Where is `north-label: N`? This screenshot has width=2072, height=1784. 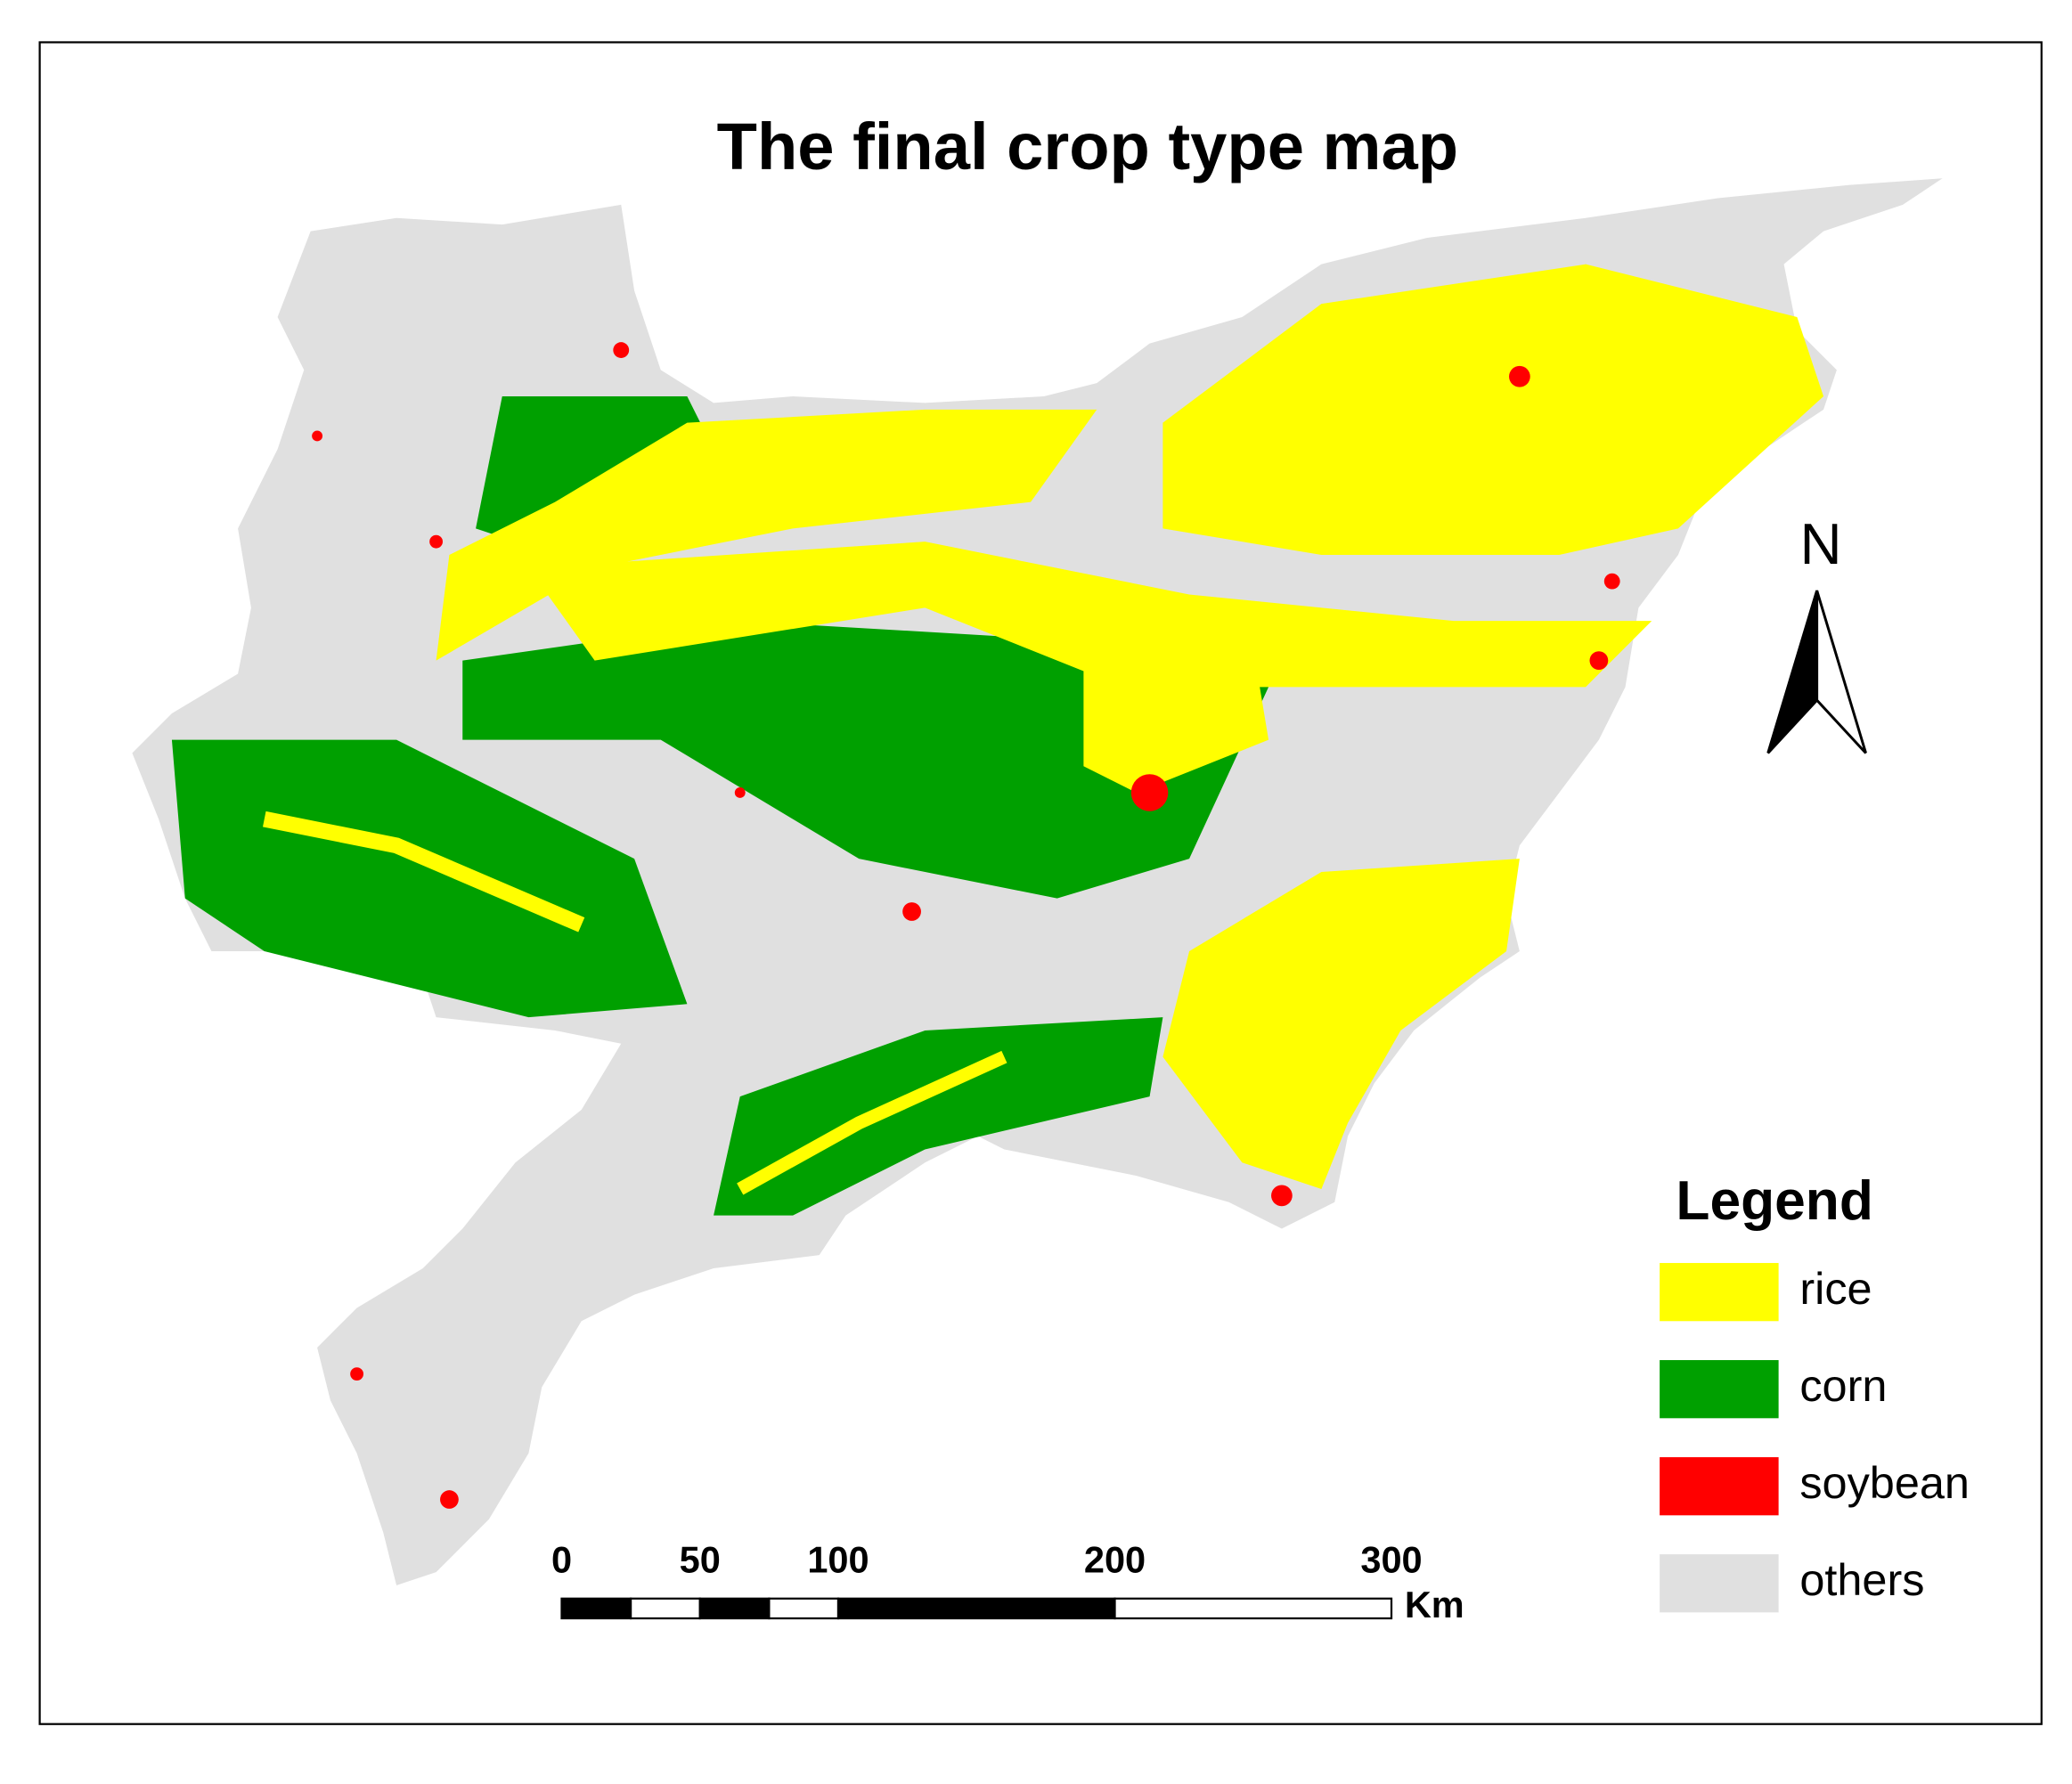 north-label: N is located at coordinates (1821, 544).